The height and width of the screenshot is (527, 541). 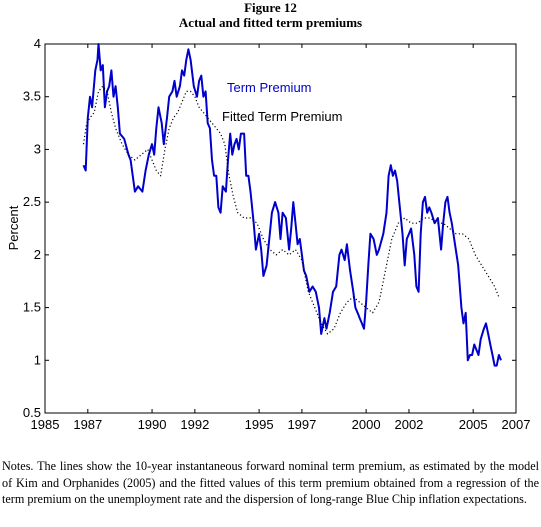 I want to click on y-tick-label: 1.5, so click(x=32, y=307).